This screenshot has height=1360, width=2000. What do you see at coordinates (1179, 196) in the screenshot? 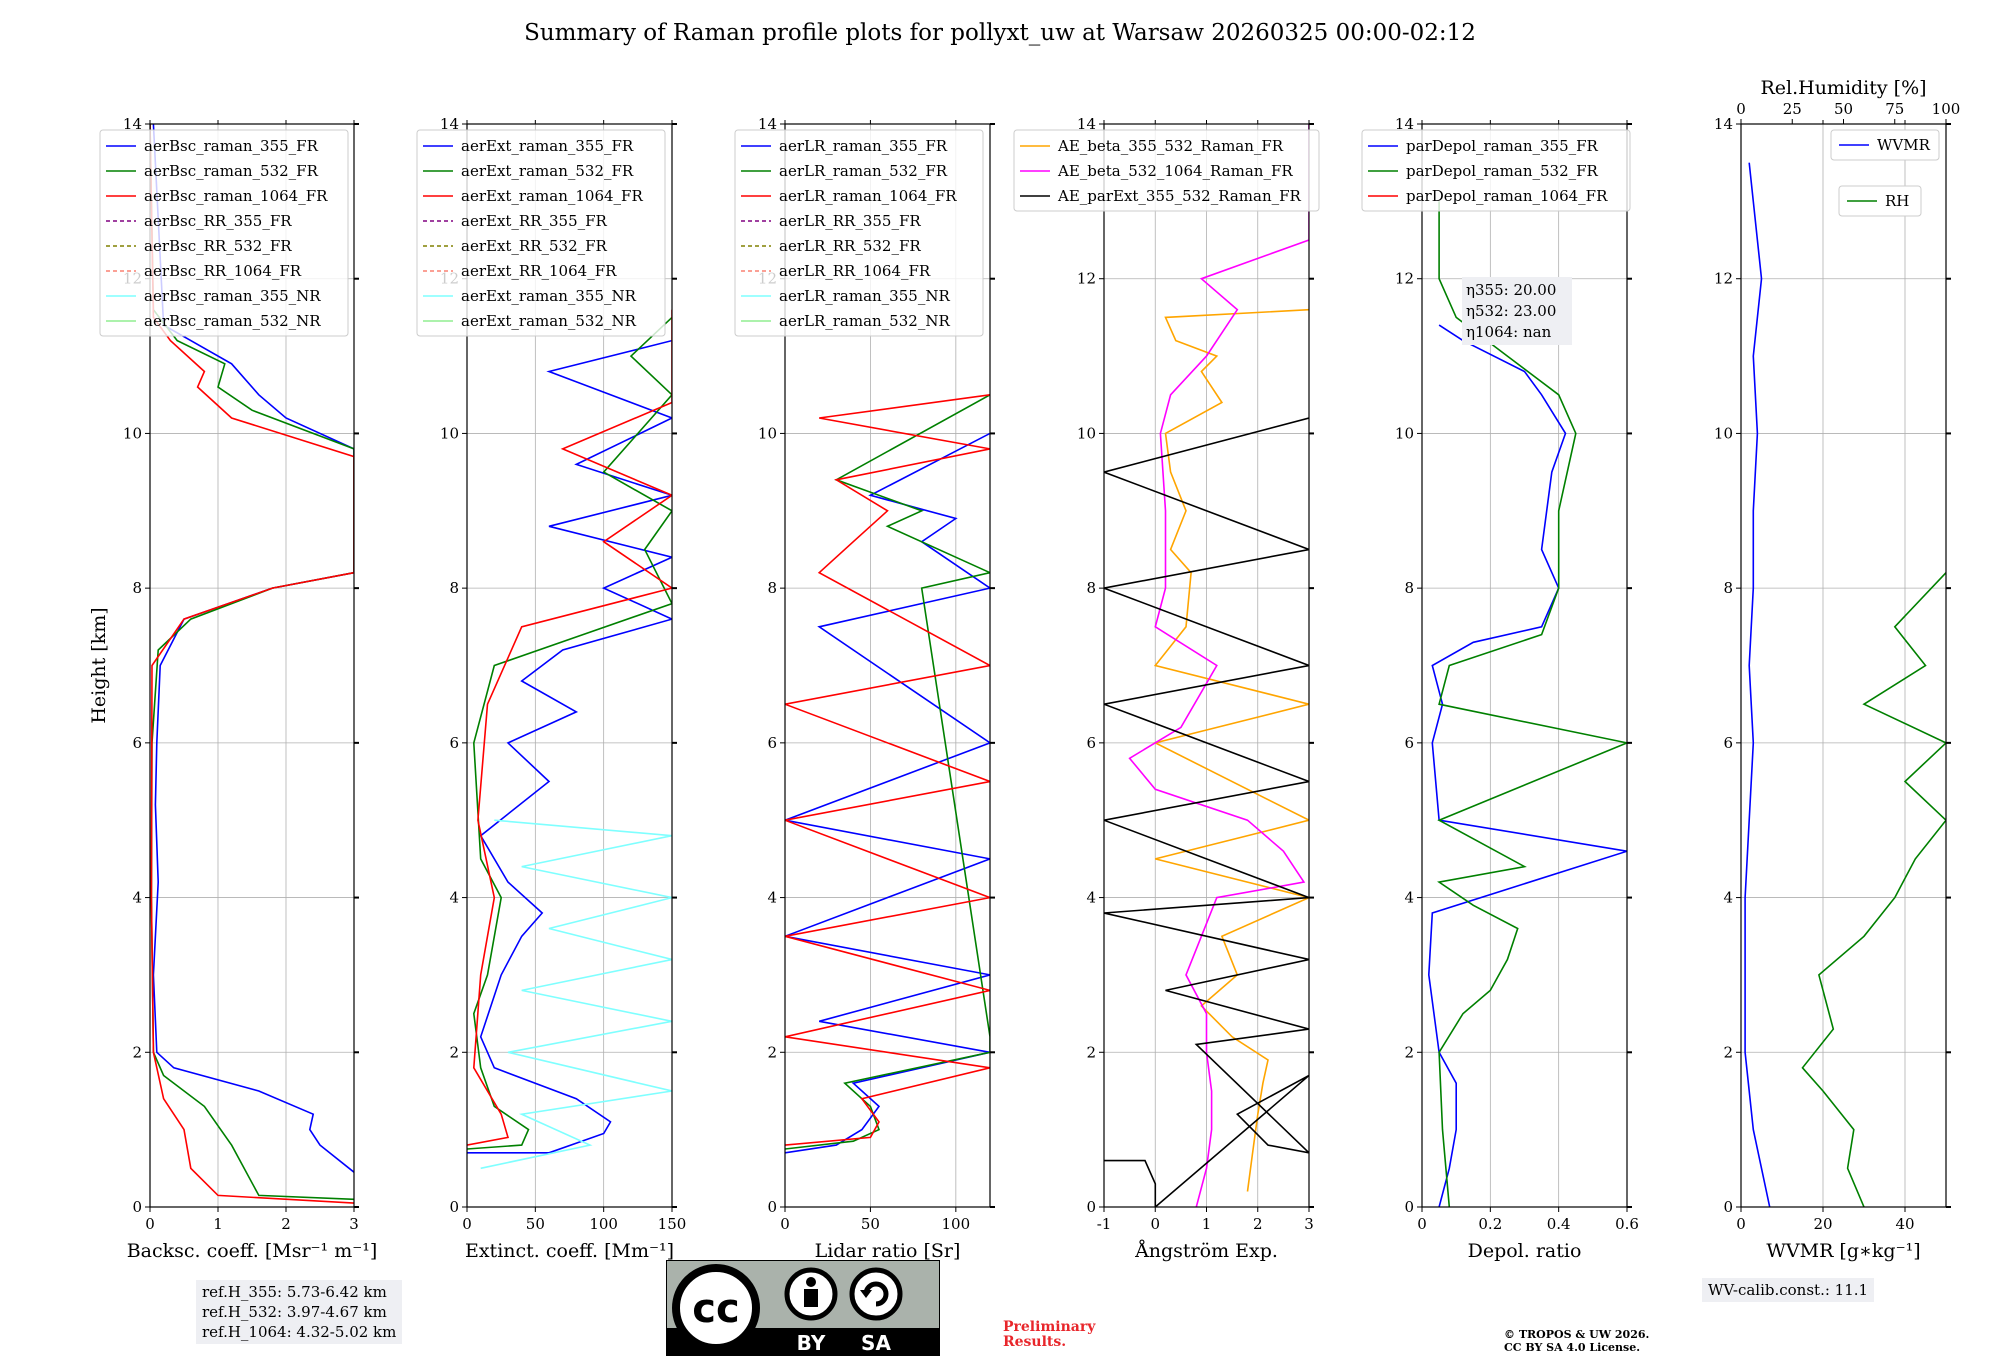
I see `legend-label: AE_parExt_355_532_Raman_FR` at bounding box center [1179, 196].